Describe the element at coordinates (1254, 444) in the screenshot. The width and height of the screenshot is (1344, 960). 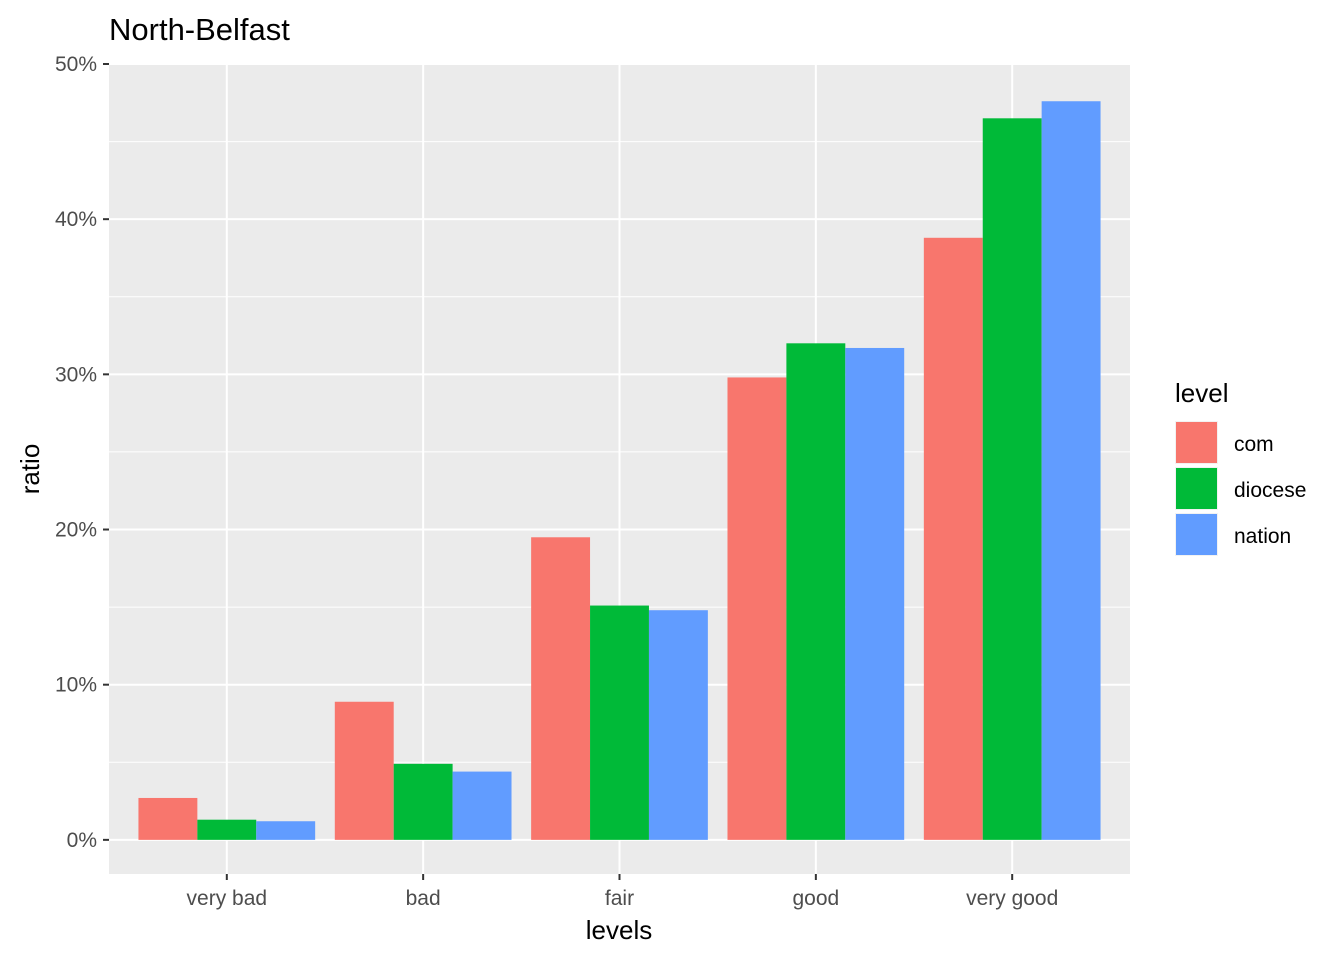
I see `legend-label-com: com` at that location.